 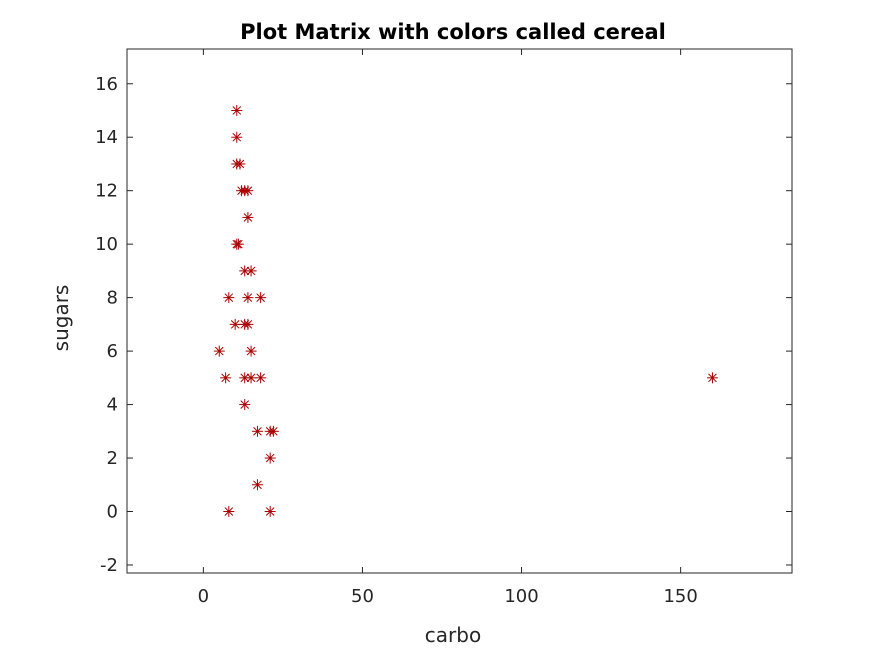 I want to click on y-tick-label: -2, so click(x=109, y=565).